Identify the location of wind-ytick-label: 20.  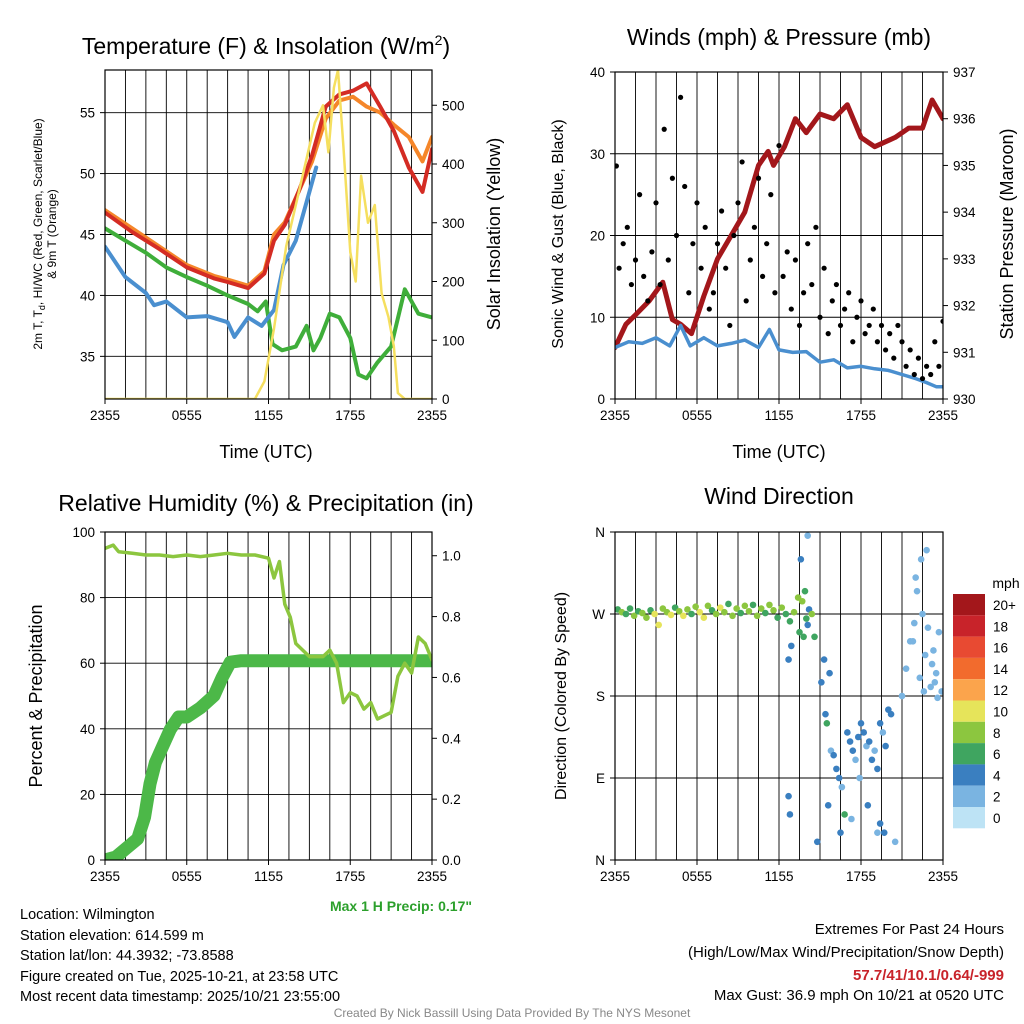
(597, 236).